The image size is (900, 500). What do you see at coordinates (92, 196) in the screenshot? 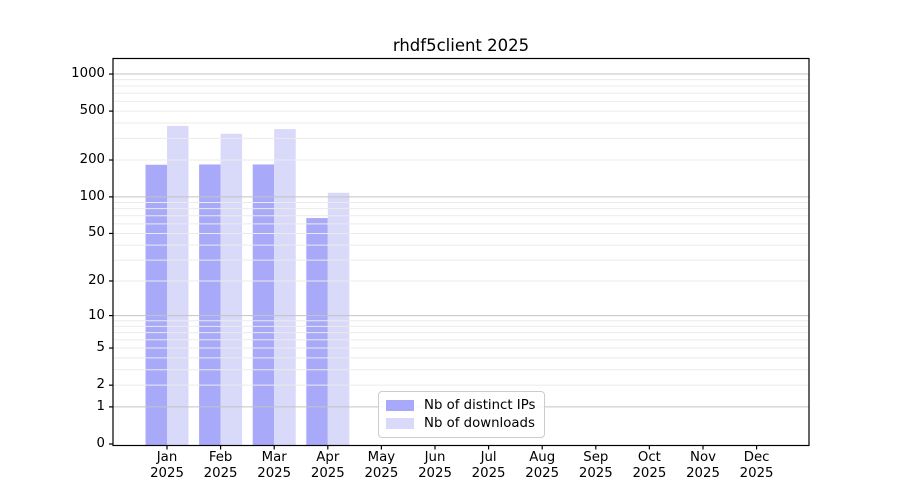
I see `y-tick-label-100: 100` at bounding box center [92, 196].